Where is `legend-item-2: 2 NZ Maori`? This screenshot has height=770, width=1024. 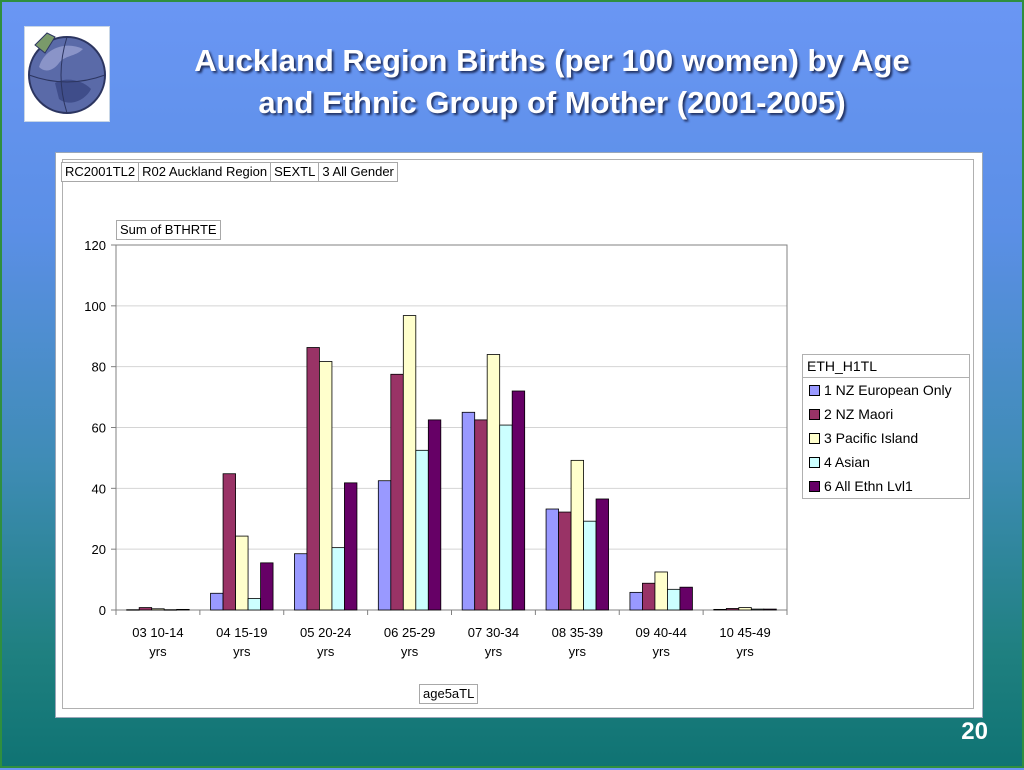
legend-item-2: 2 NZ Maori is located at coordinates (886, 414).